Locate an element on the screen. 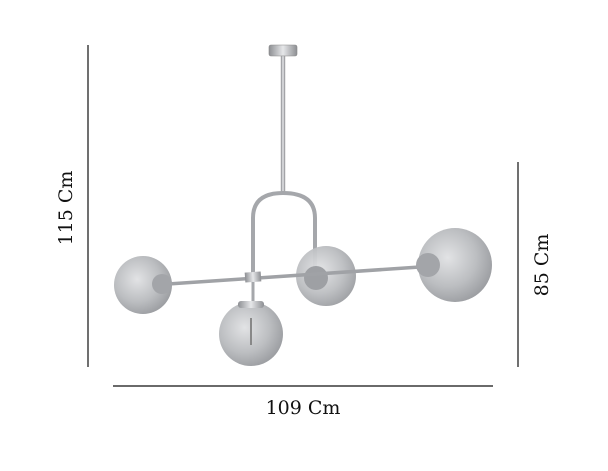  width-label: 109 Cm is located at coordinates (303, 408).